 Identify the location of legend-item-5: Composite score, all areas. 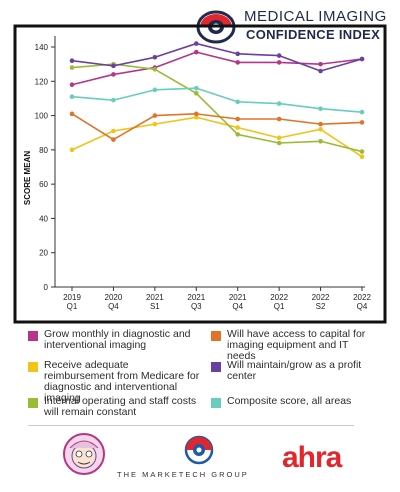
(291, 402).